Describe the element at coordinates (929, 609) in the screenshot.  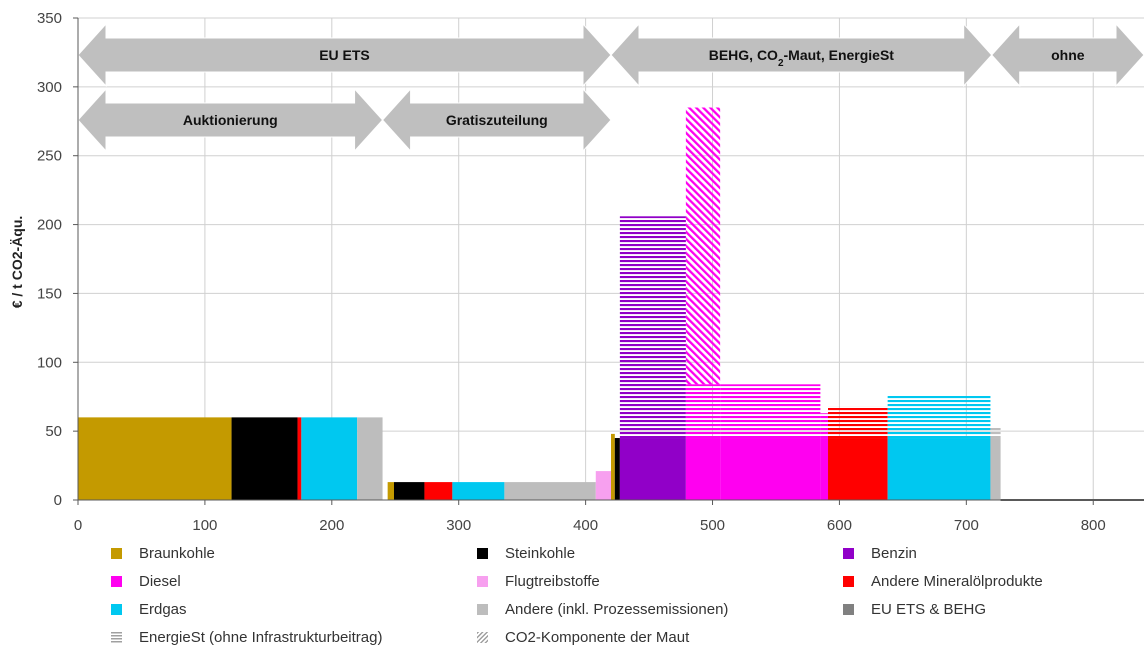
I see `legend-label: EU ETS & BEHG` at that location.